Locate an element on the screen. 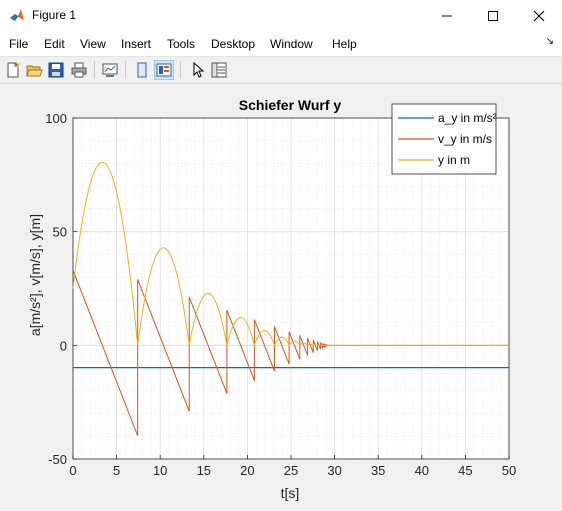  legend-entry: y in m is located at coordinates (454, 160).